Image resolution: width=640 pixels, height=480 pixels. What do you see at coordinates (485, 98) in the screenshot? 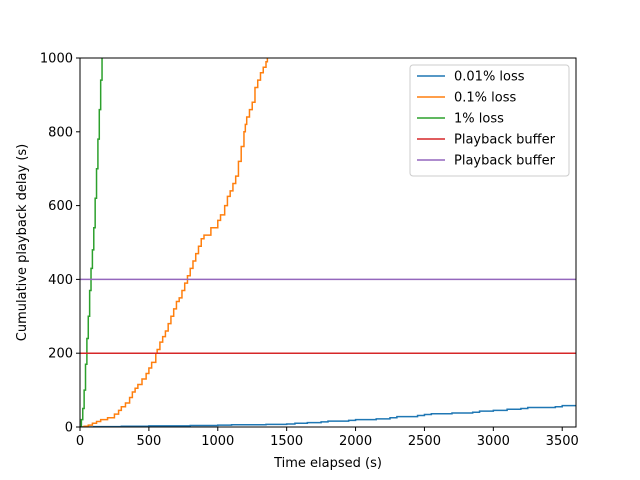
I see `legend-label: 0.1% loss` at bounding box center [485, 98].